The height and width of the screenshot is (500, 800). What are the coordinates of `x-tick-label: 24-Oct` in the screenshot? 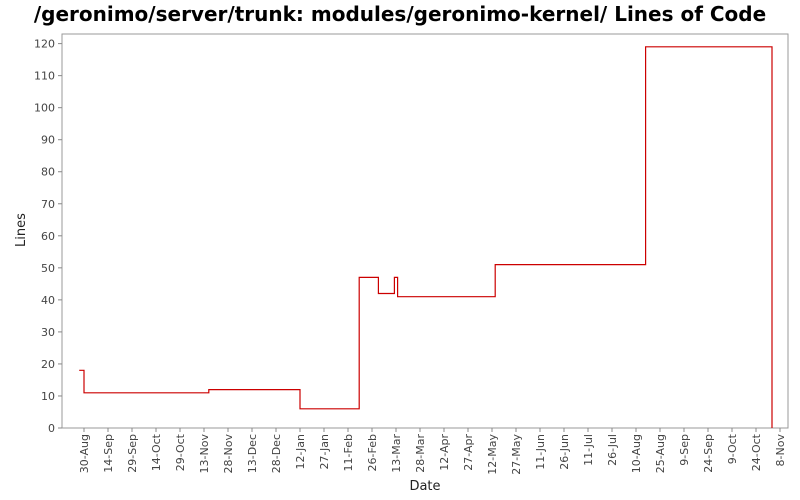 It's located at (756, 452).